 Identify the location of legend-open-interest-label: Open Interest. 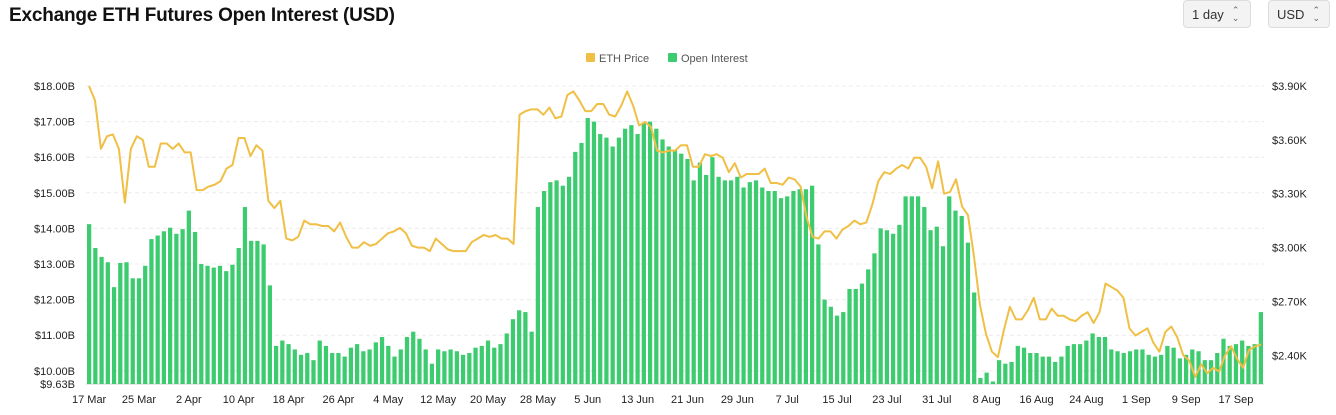
(714, 59).